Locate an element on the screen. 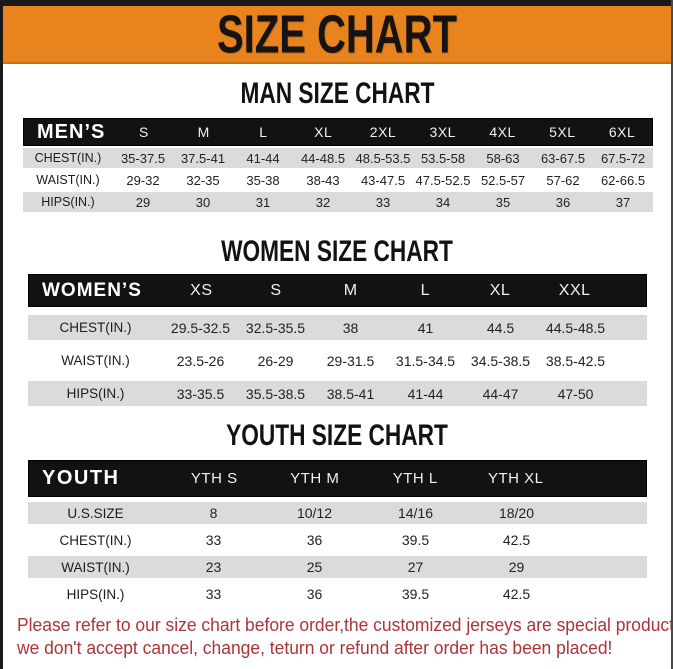 This screenshot has width=673, height=669. size-column-header: 5XL is located at coordinates (562, 132).